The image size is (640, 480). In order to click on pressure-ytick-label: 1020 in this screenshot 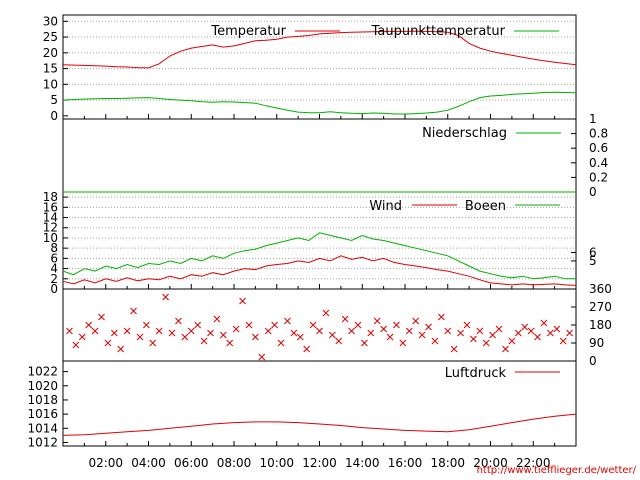, I will do `click(42, 386)`.